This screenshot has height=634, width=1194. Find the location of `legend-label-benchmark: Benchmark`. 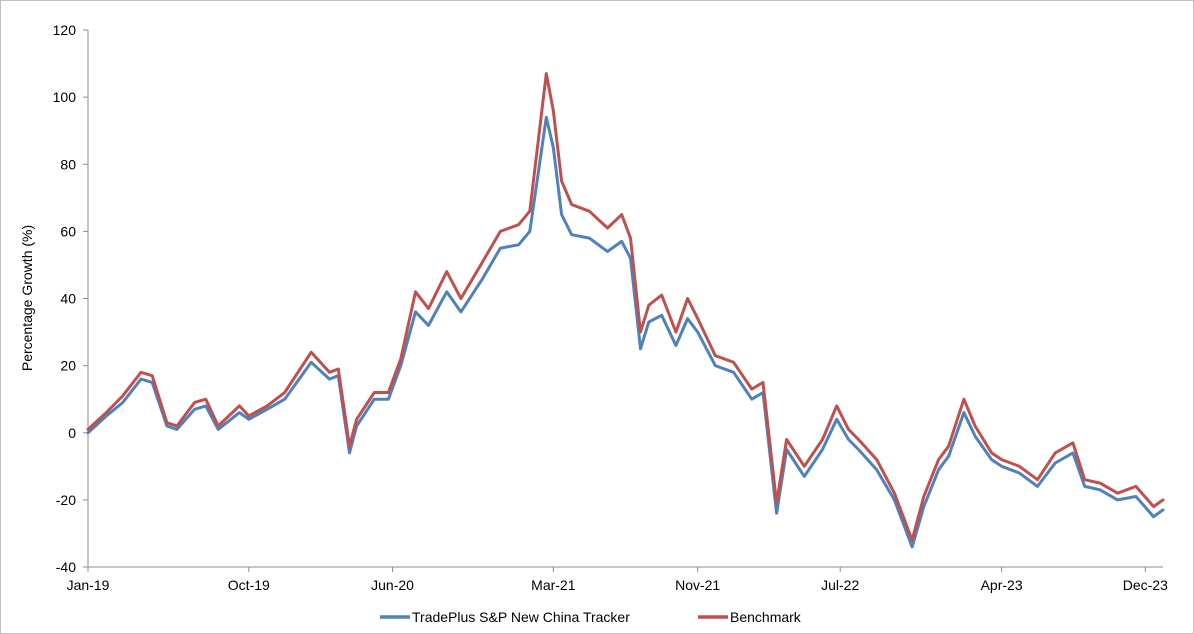

legend-label-benchmark: Benchmark is located at coordinates (766, 617).